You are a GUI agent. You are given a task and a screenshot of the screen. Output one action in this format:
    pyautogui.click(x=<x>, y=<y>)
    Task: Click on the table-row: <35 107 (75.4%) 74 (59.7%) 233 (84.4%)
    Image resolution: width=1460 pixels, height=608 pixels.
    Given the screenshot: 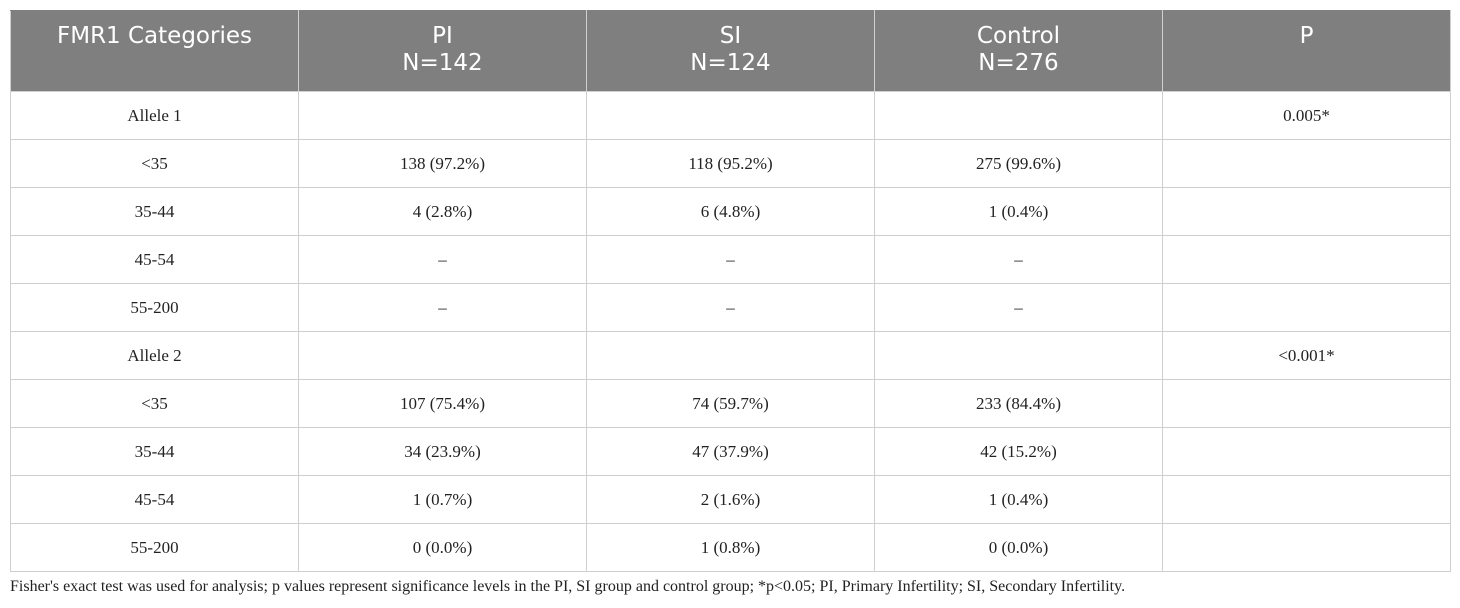 What is the action you would take?
    pyautogui.click(x=730, y=403)
    